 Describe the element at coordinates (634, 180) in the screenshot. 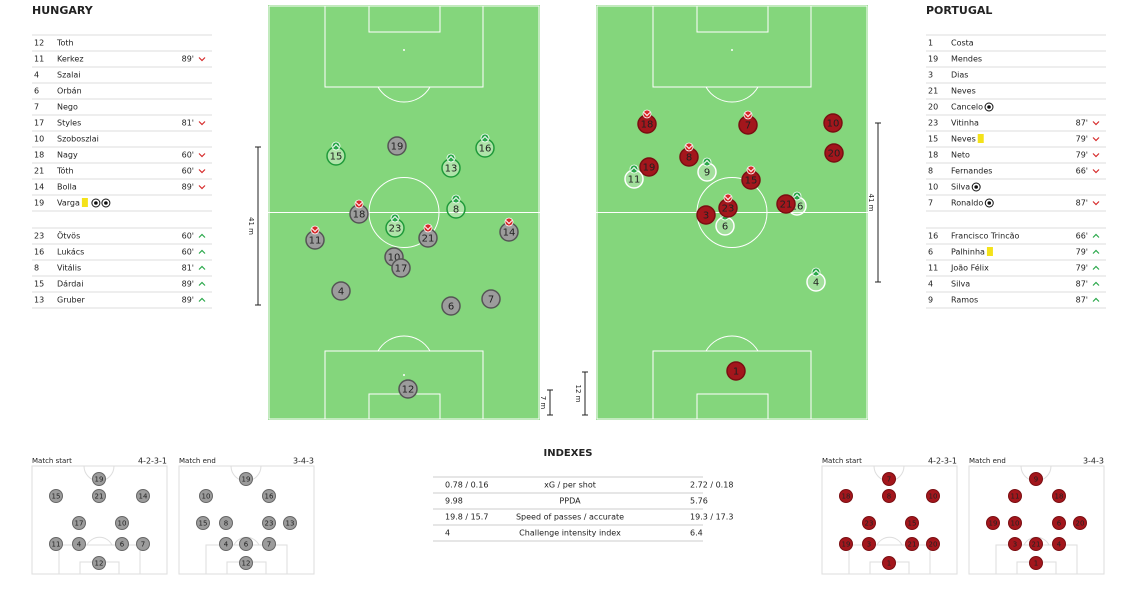

I see `player-marker-number: 11` at that location.